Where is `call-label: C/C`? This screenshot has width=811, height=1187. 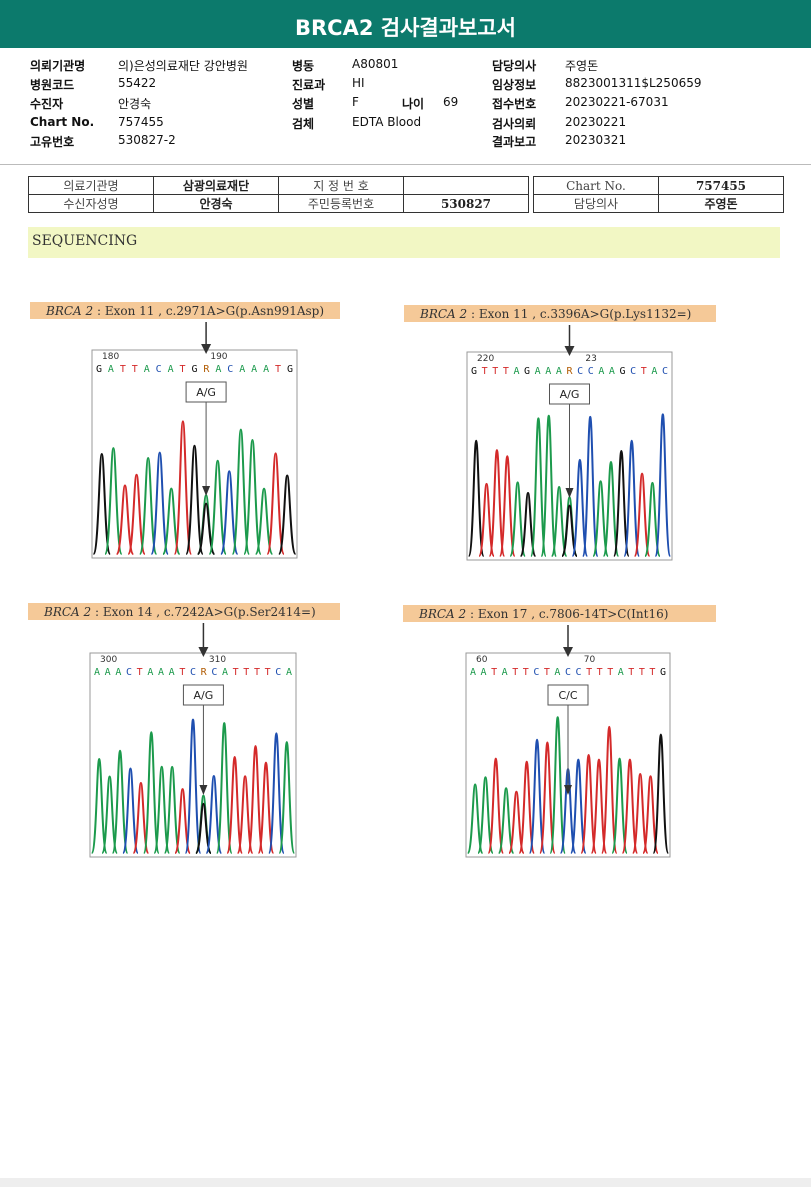
call-label: C/C is located at coordinates (567, 695).